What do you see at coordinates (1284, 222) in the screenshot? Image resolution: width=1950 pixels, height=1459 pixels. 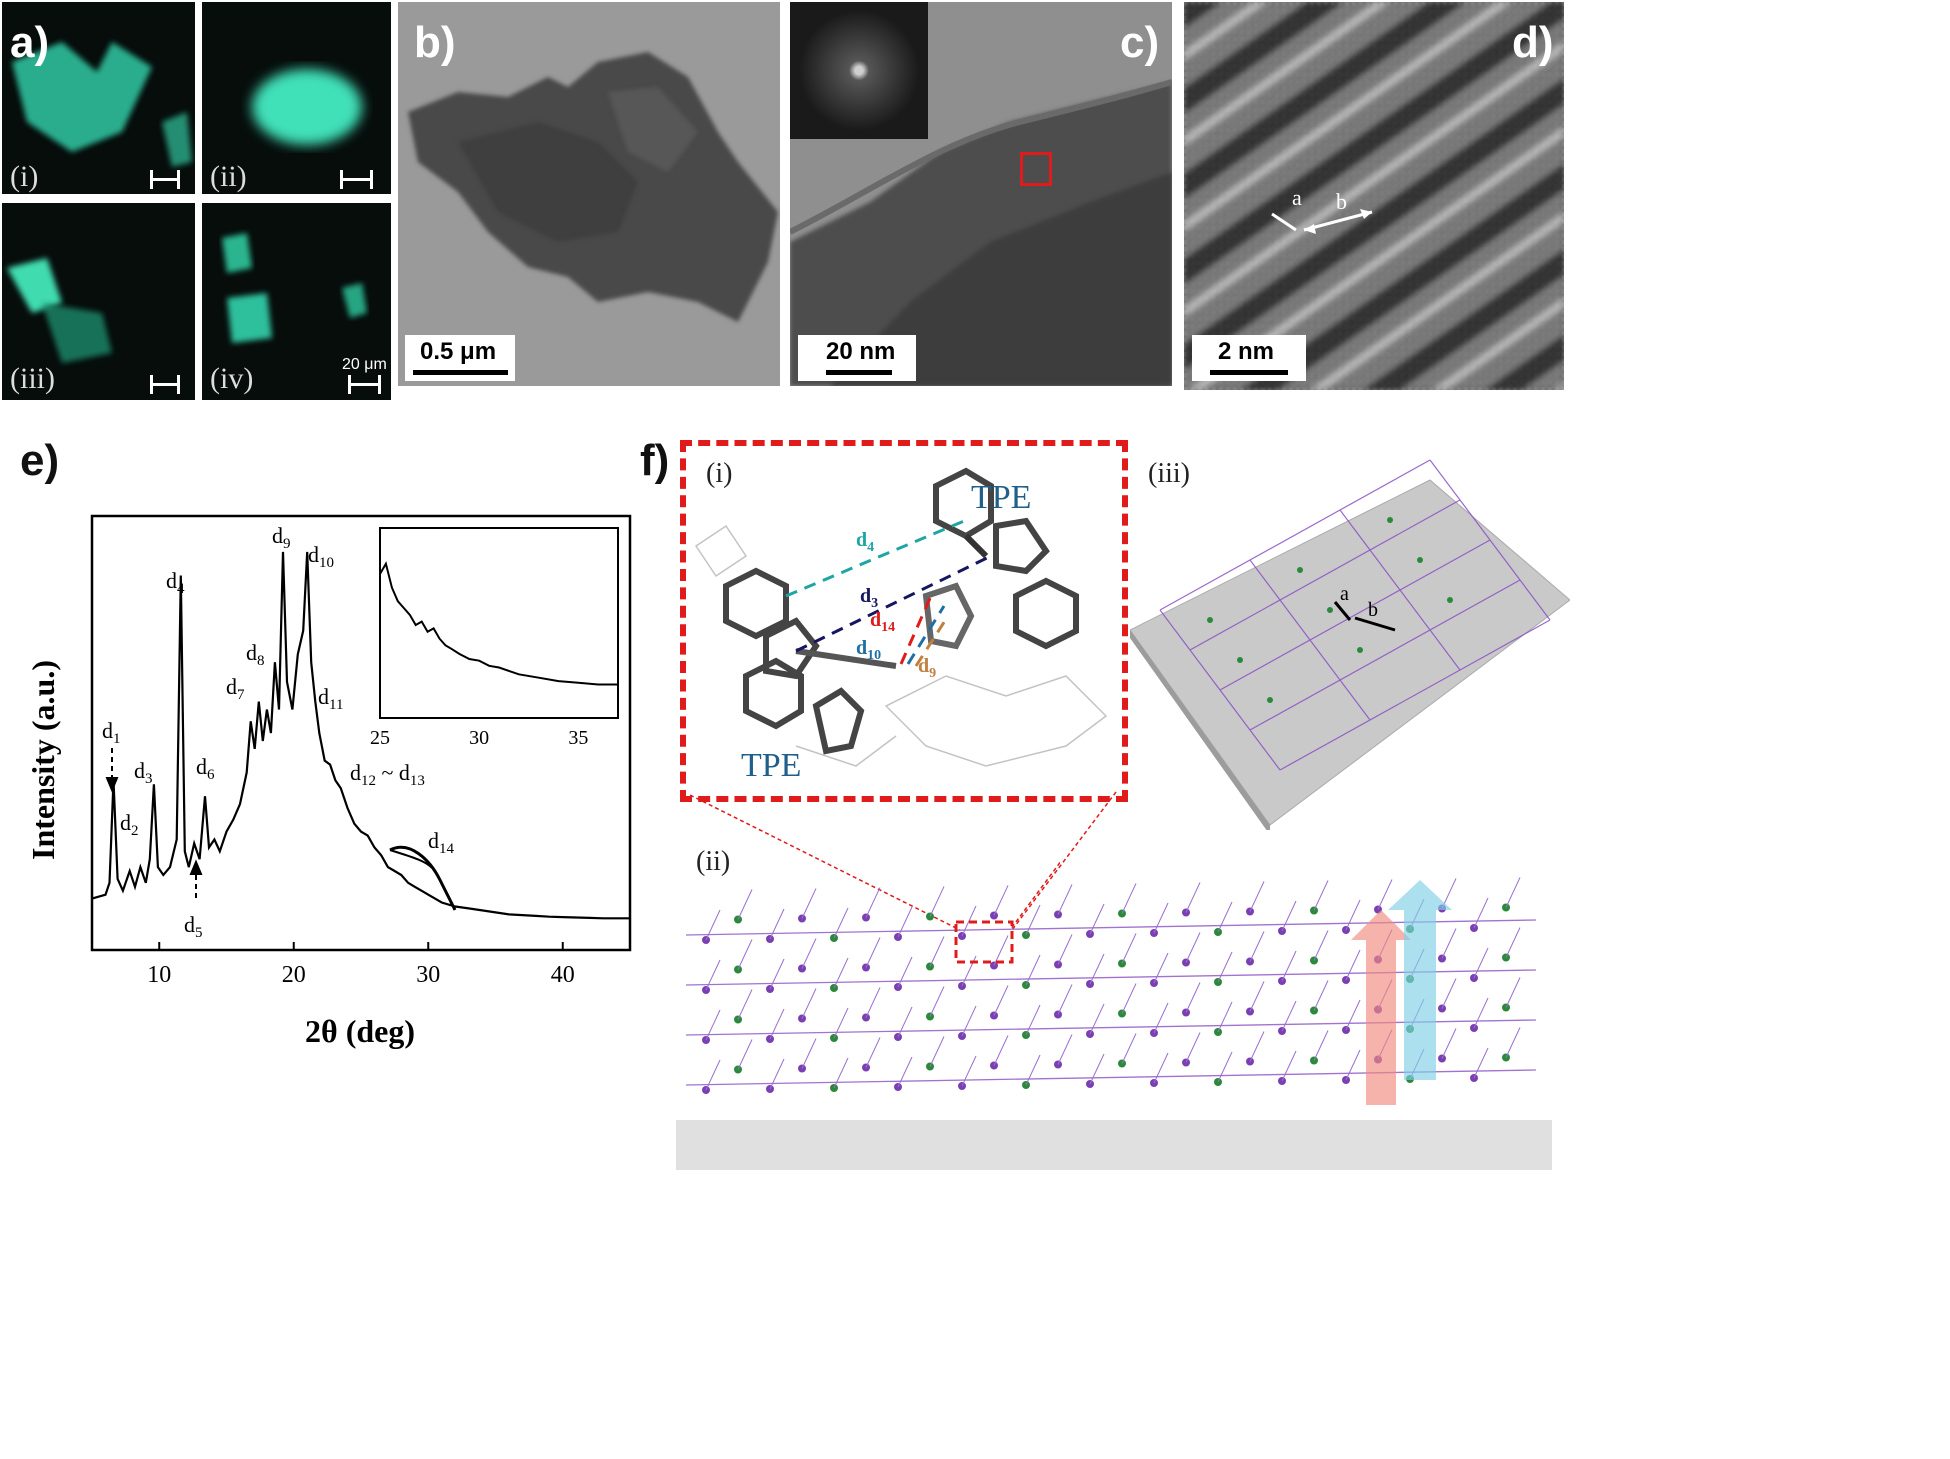 I see `arrow-a-d` at bounding box center [1284, 222].